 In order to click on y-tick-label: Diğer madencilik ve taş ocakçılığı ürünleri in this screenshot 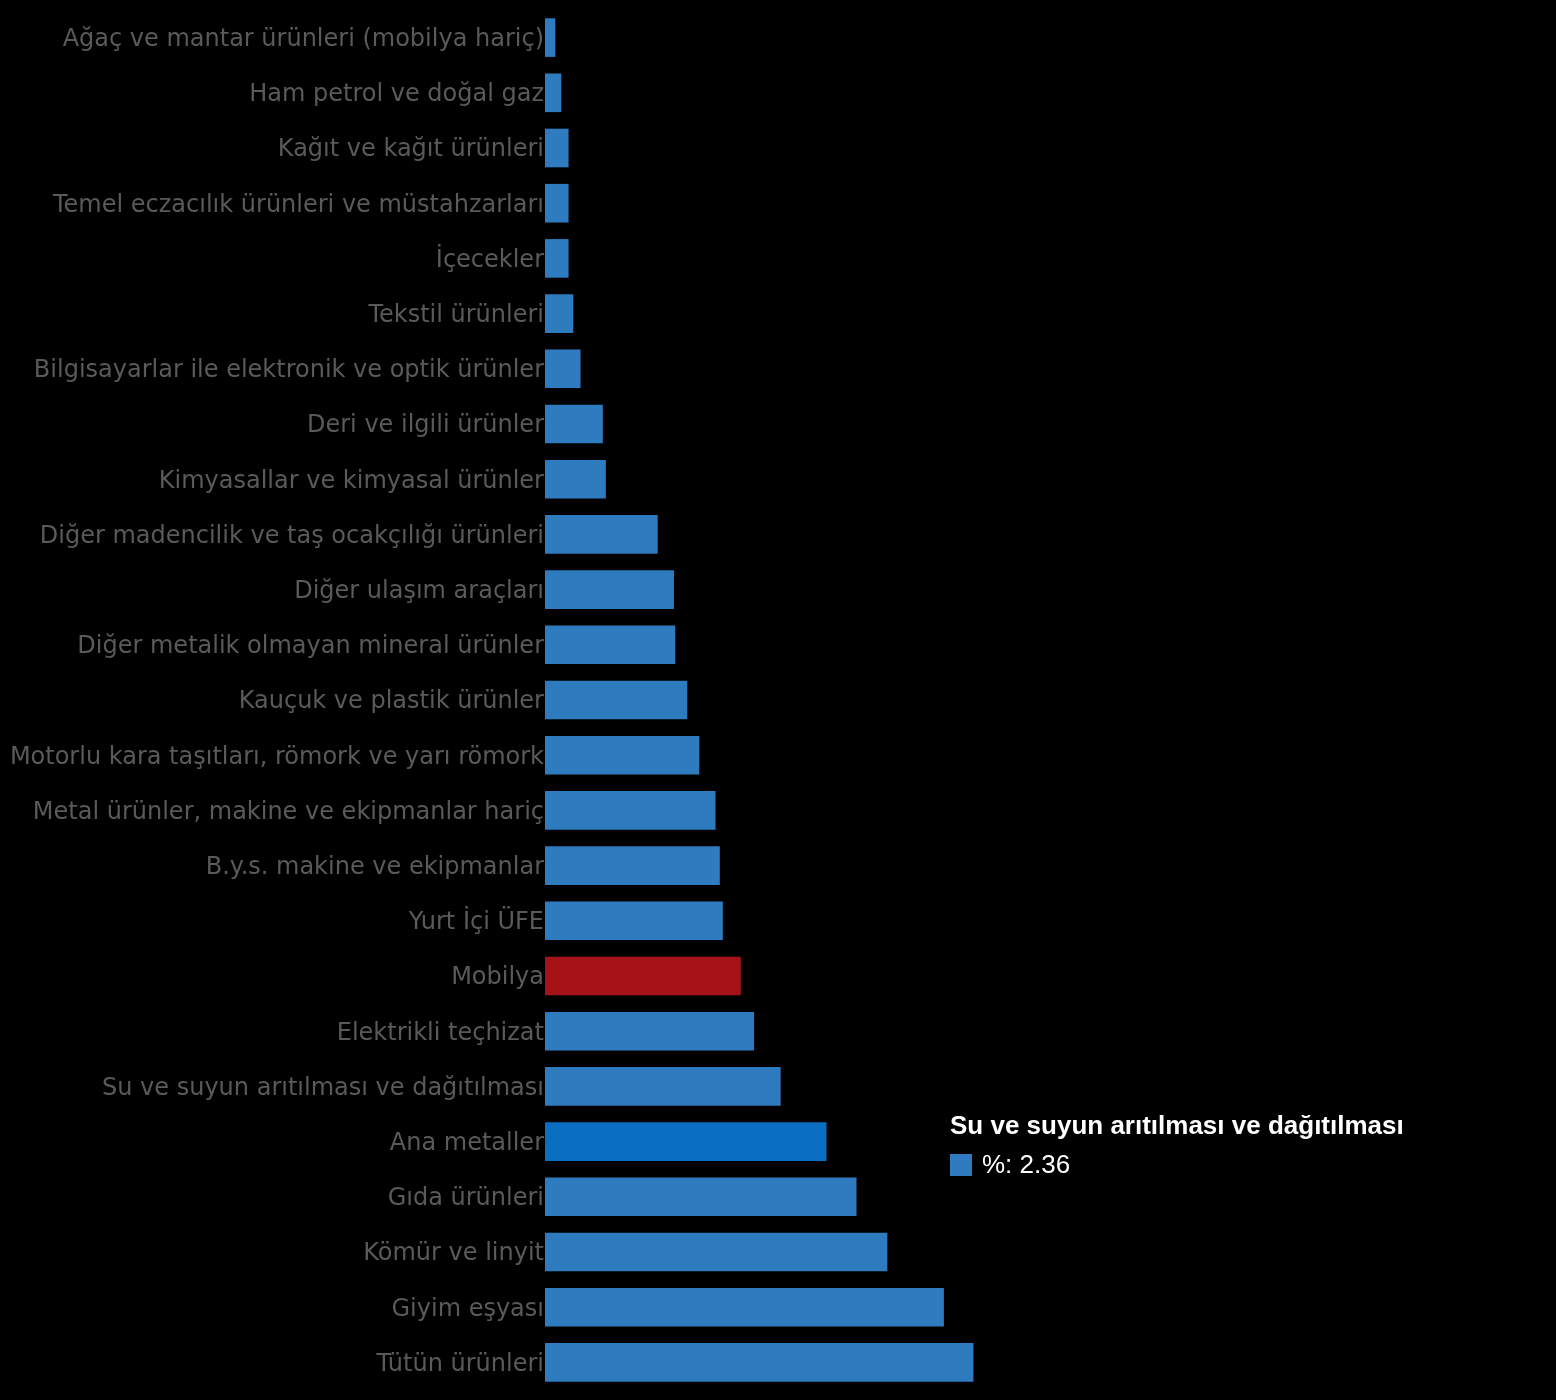, I will do `click(291, 534)`.